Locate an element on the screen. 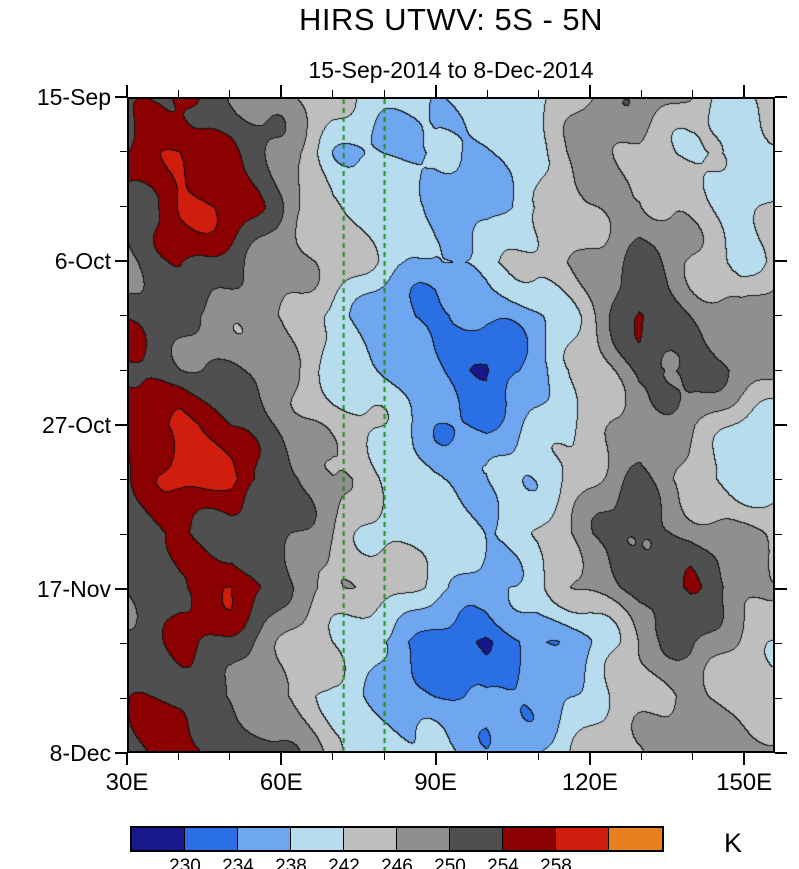 Image resolution: width=799 pixels, height=869 pixels. colorbar-tick-label: 234 is located at coordinates (238, 862).